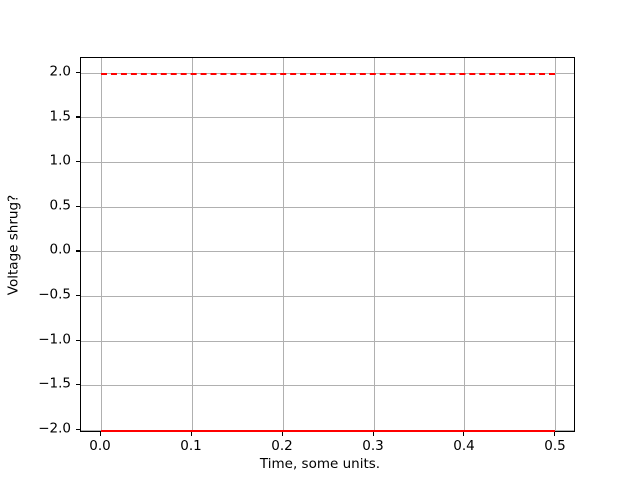  Describe the element at coordinates (13, 245) in the screenshot. I see `y-axis-label: Voltage shrug?` at that location.